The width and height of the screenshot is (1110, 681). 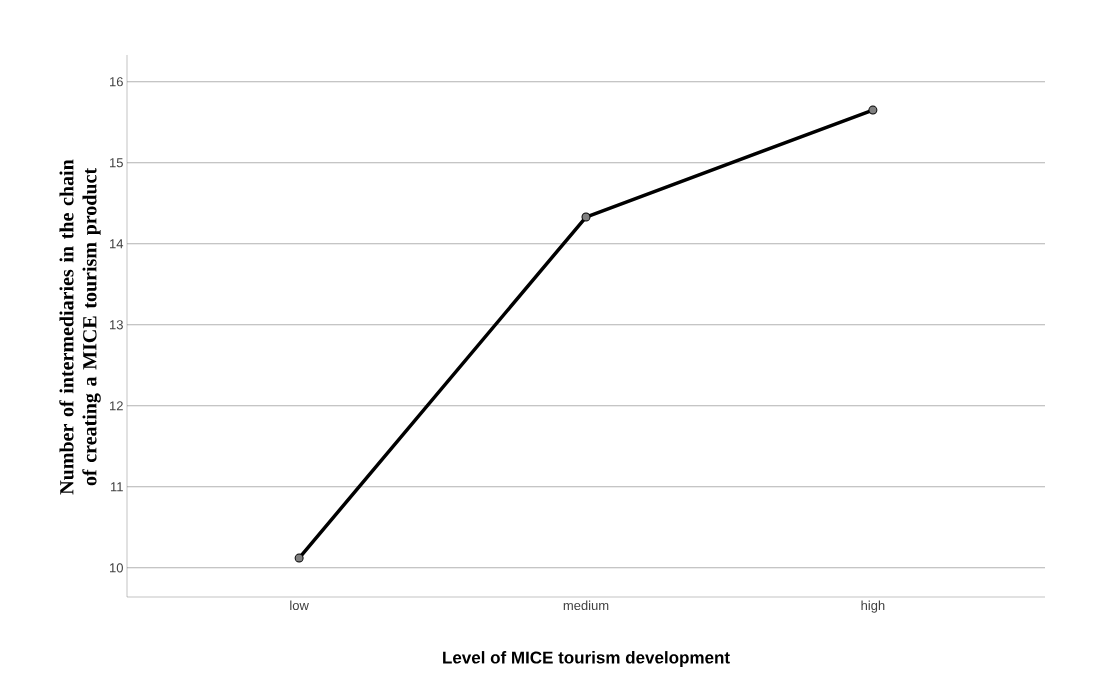 What do you see at coordinates (586, 659) in the screenshot?
I see `x-axis-title: Level of MICE tourism development` at bounding box center [586, 659].